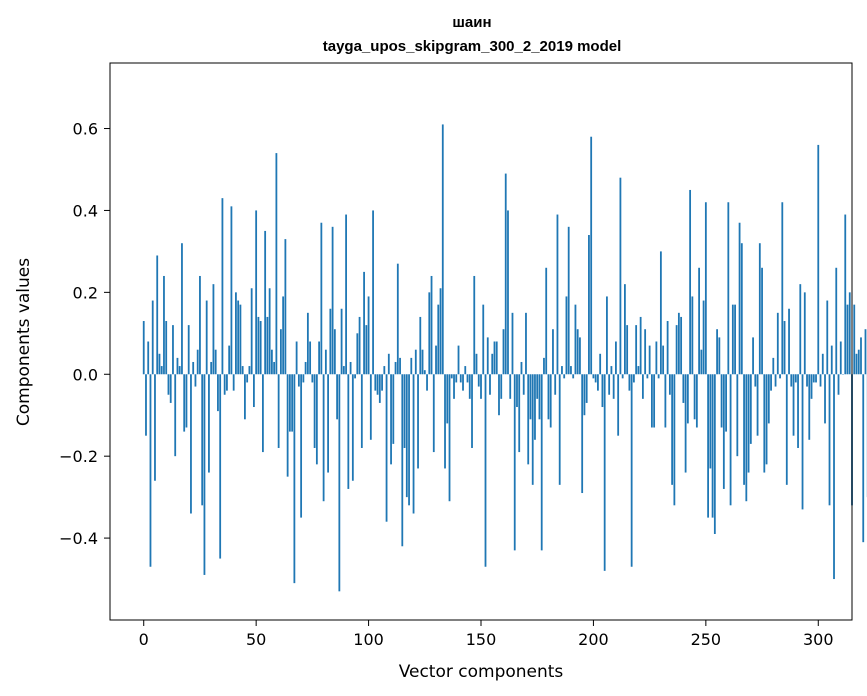 This screenshot has width=867, height=696. Describe the element at coordinates (256, 639) in the screenshot. I see `x-tick-label: 50` at that location.